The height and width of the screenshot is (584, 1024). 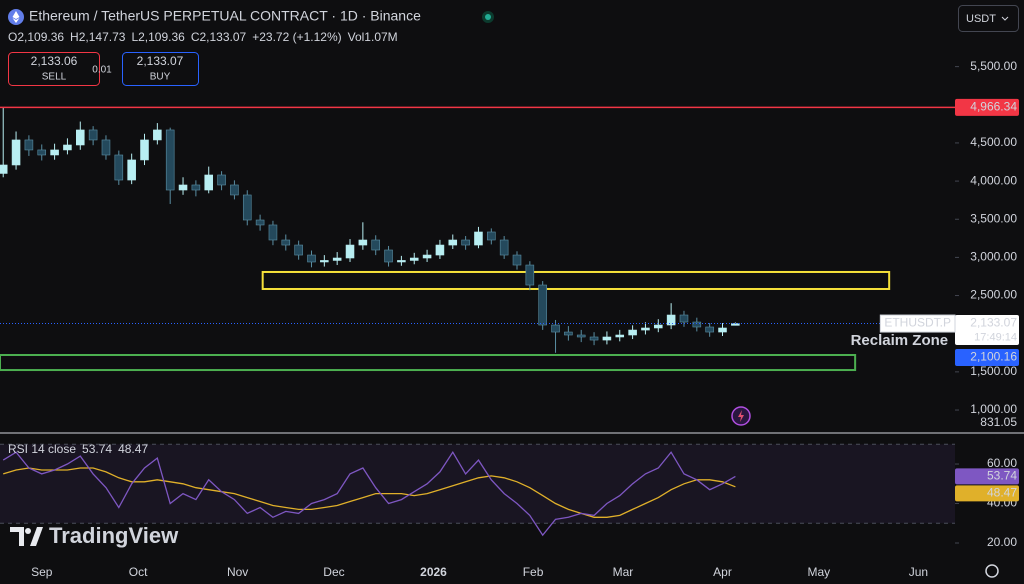 I want to click on ohlc-value: C2,133.07, so click(x=219, y=37).